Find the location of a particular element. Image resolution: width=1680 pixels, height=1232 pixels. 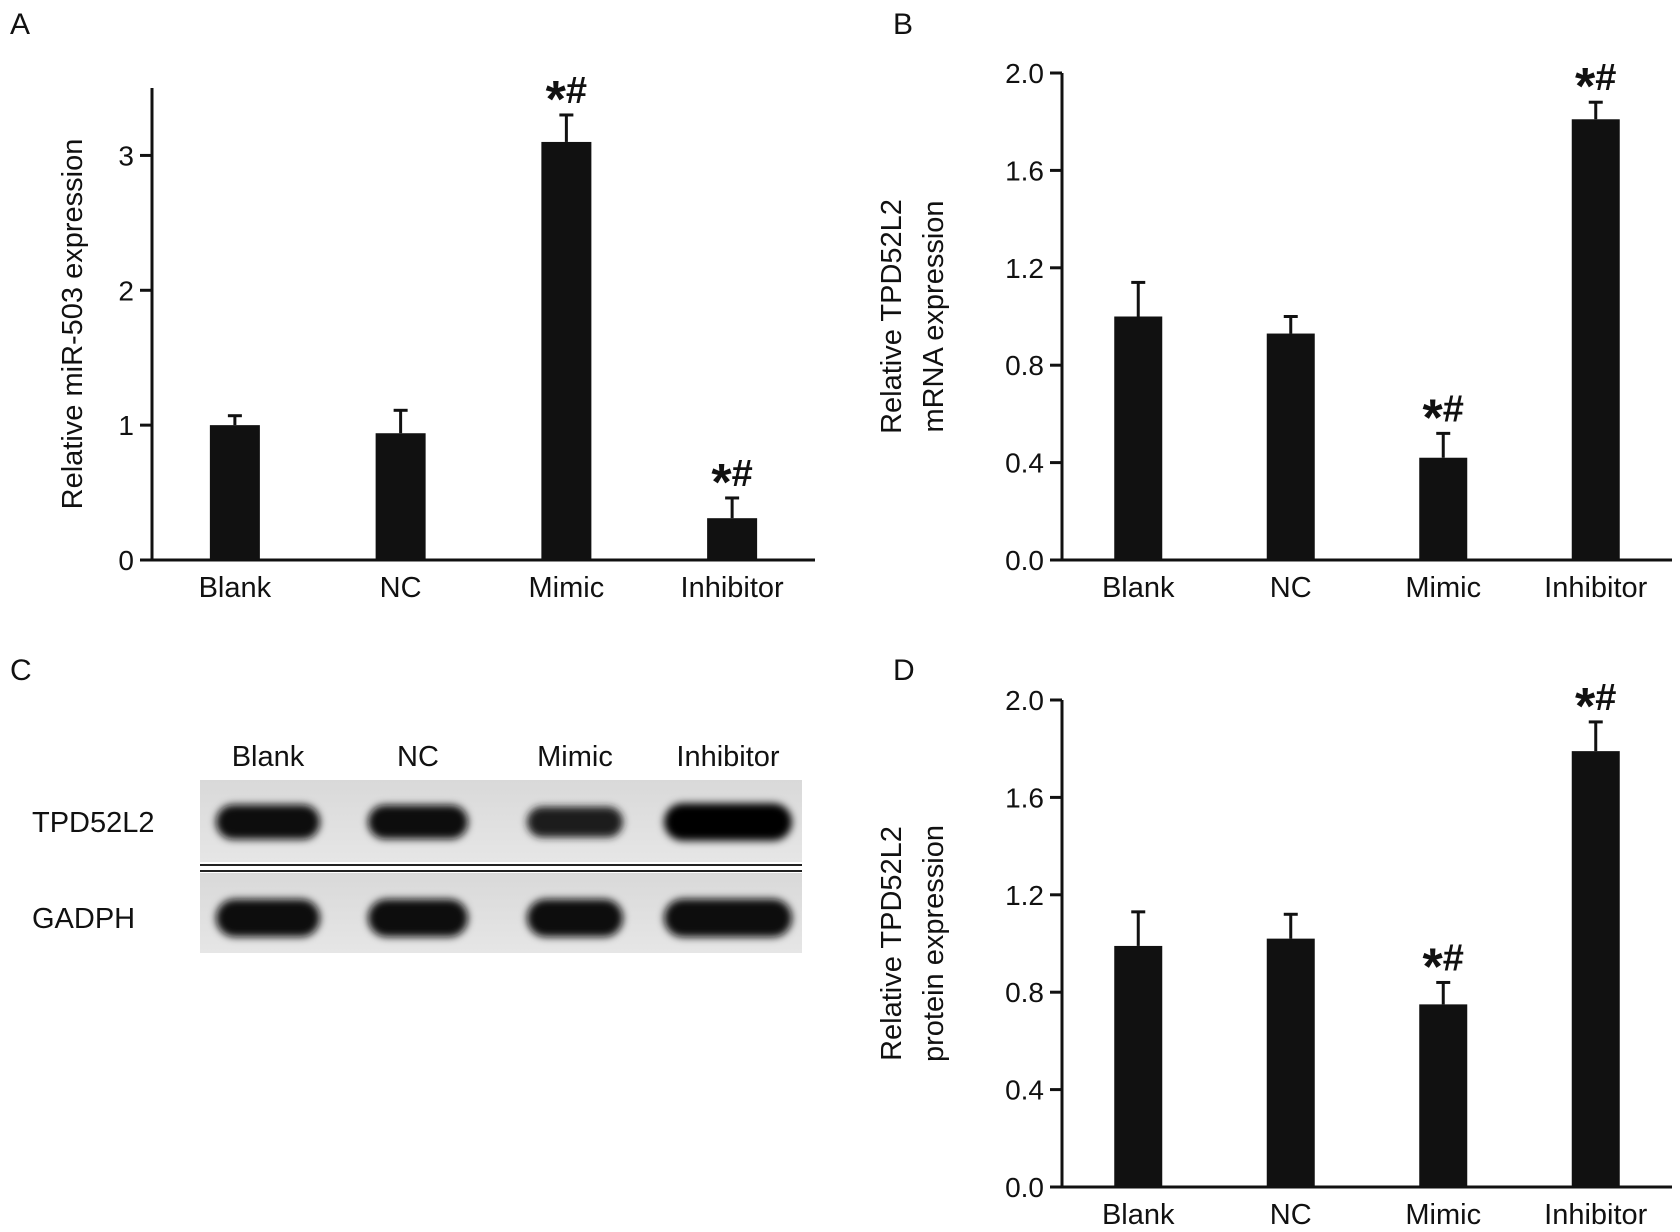

blot-lane-label: NC is located at coordinates (418, 757).